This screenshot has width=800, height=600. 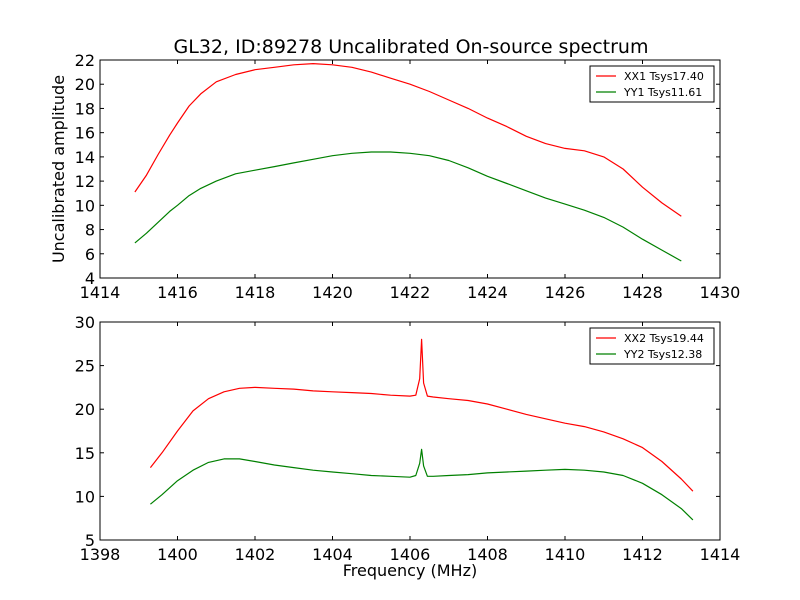 I want to click on x-tick-label: 1412, so click(x=642, y=554).